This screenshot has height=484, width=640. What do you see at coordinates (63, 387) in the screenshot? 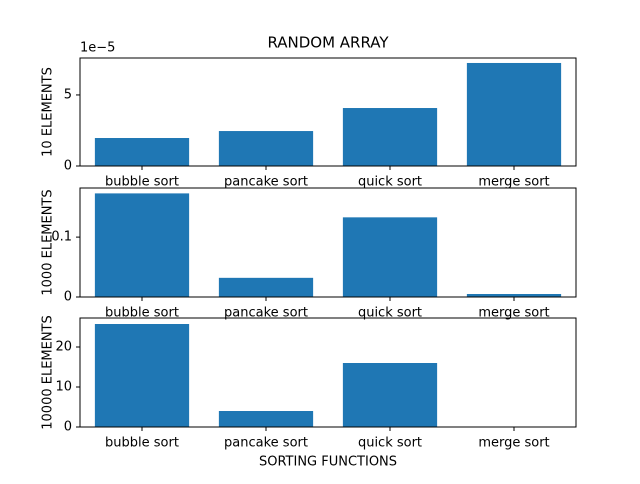
I see `y-tick-label: 10` at bounding box center [63, 387].